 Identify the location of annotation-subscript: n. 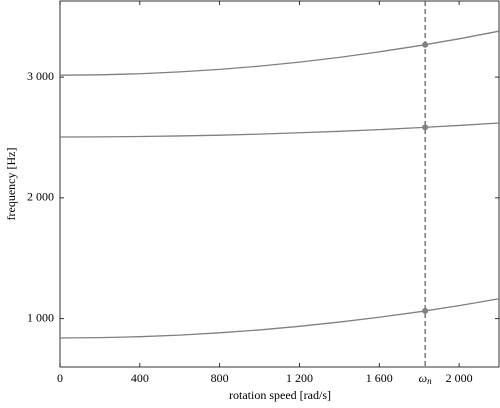
(429, 381).